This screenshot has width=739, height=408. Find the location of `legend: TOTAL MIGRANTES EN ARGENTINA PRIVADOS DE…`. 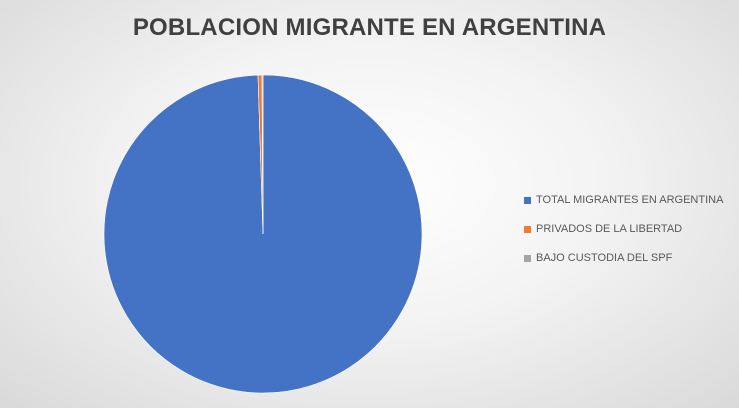

legend: TOTAL MIGRANTES EN ARGENTINA PRIVADOS DE… is located at coordinates (623, 235).